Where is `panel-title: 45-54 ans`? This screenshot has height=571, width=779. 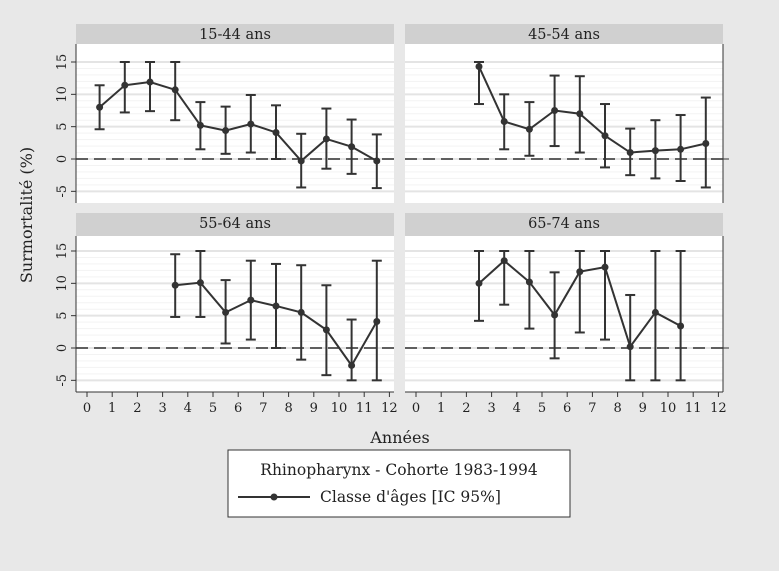 panel-title: 45-54 ans is located at coordinates (564, 35).